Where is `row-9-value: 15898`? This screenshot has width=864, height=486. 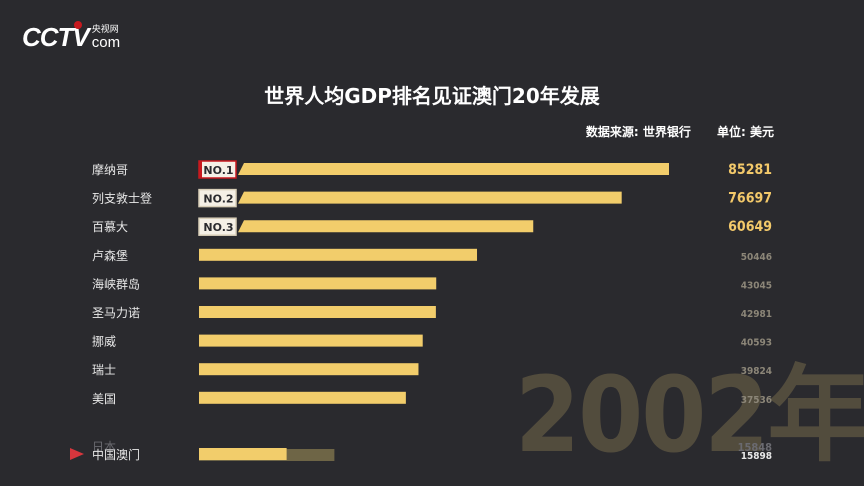 row-9-value: 15898 is located at coordinates (756, 456).